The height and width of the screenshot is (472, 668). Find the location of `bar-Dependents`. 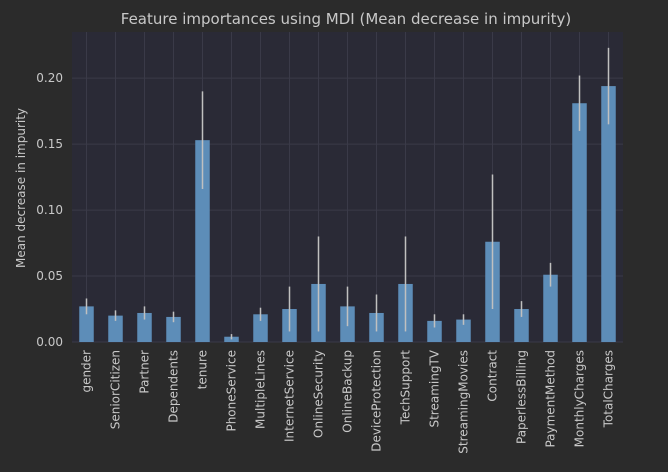

bar-Dependents is located at coordinates (173, 329).